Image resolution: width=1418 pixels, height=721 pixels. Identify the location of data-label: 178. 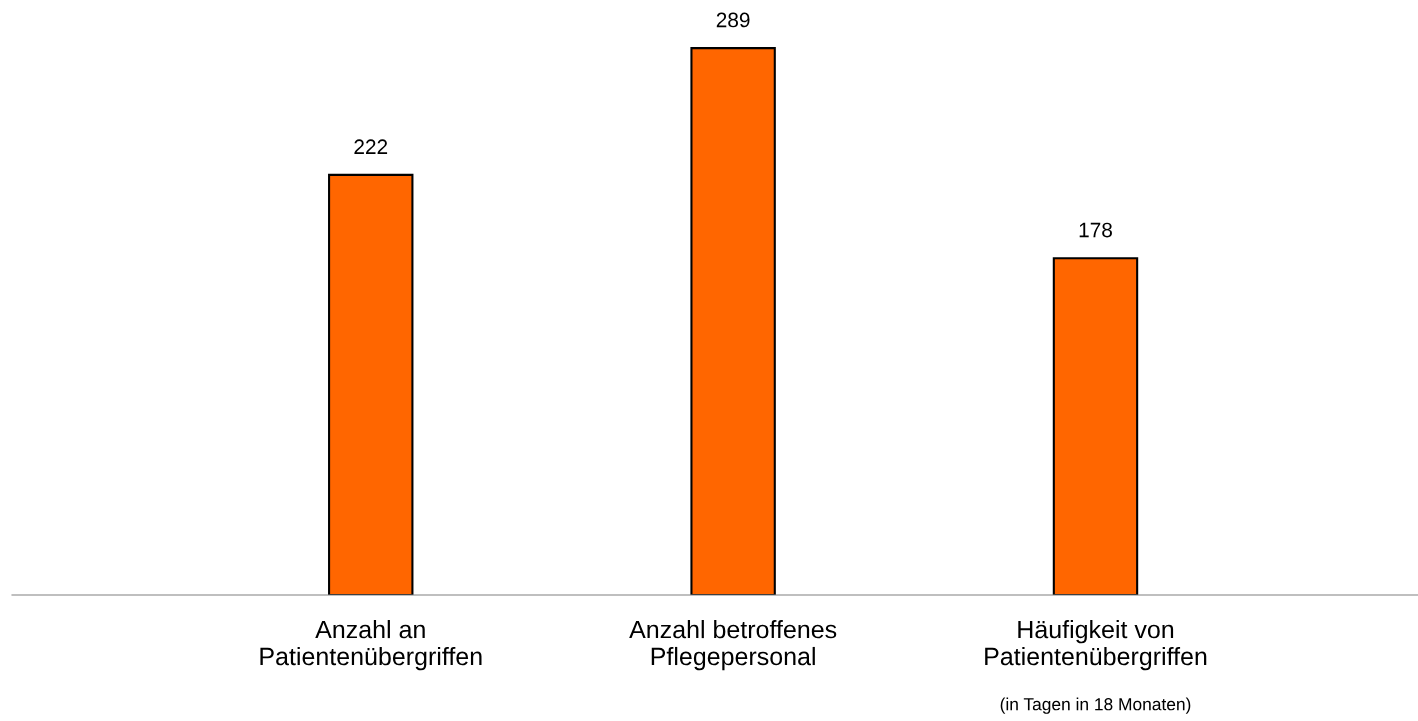
(1095, 230).